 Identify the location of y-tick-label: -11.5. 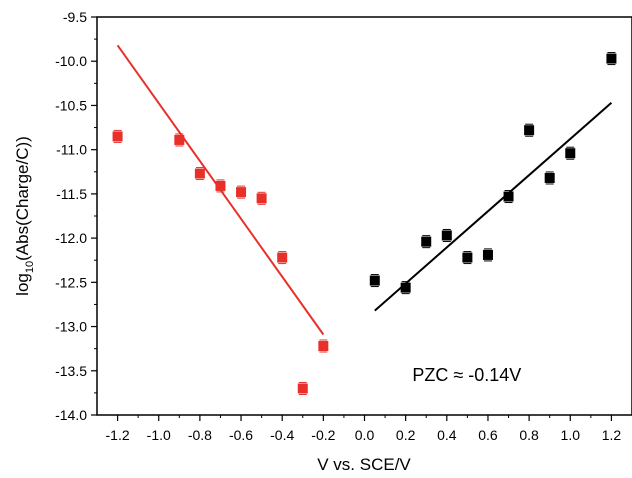
(71, 194).